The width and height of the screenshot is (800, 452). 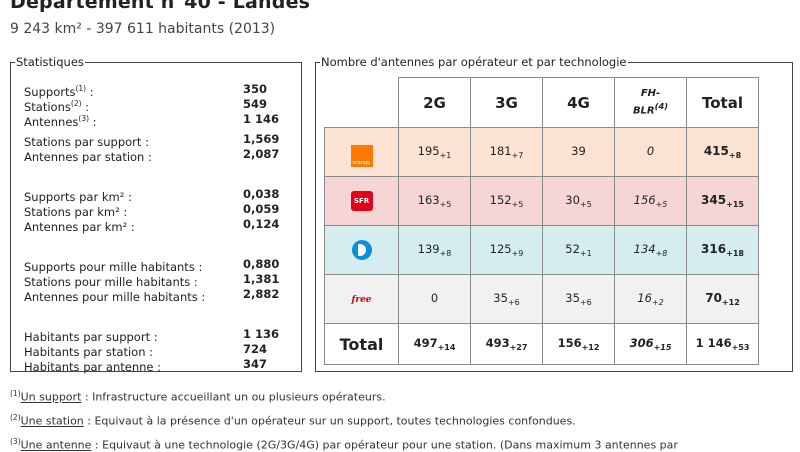 I want to click on stat-label: Supports par km² :, so click(x=78, y=196).